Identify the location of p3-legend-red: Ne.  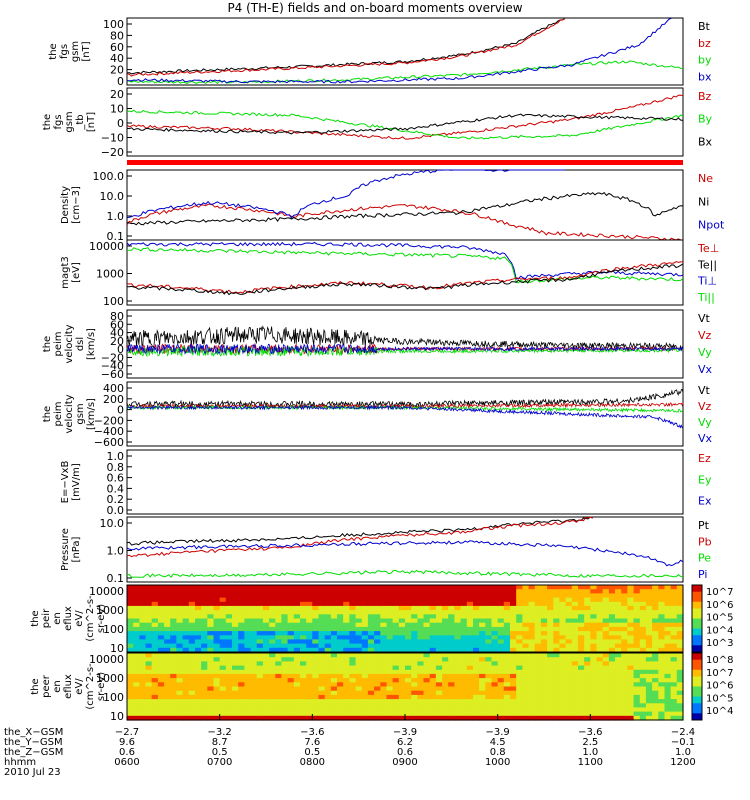
(705, 178).